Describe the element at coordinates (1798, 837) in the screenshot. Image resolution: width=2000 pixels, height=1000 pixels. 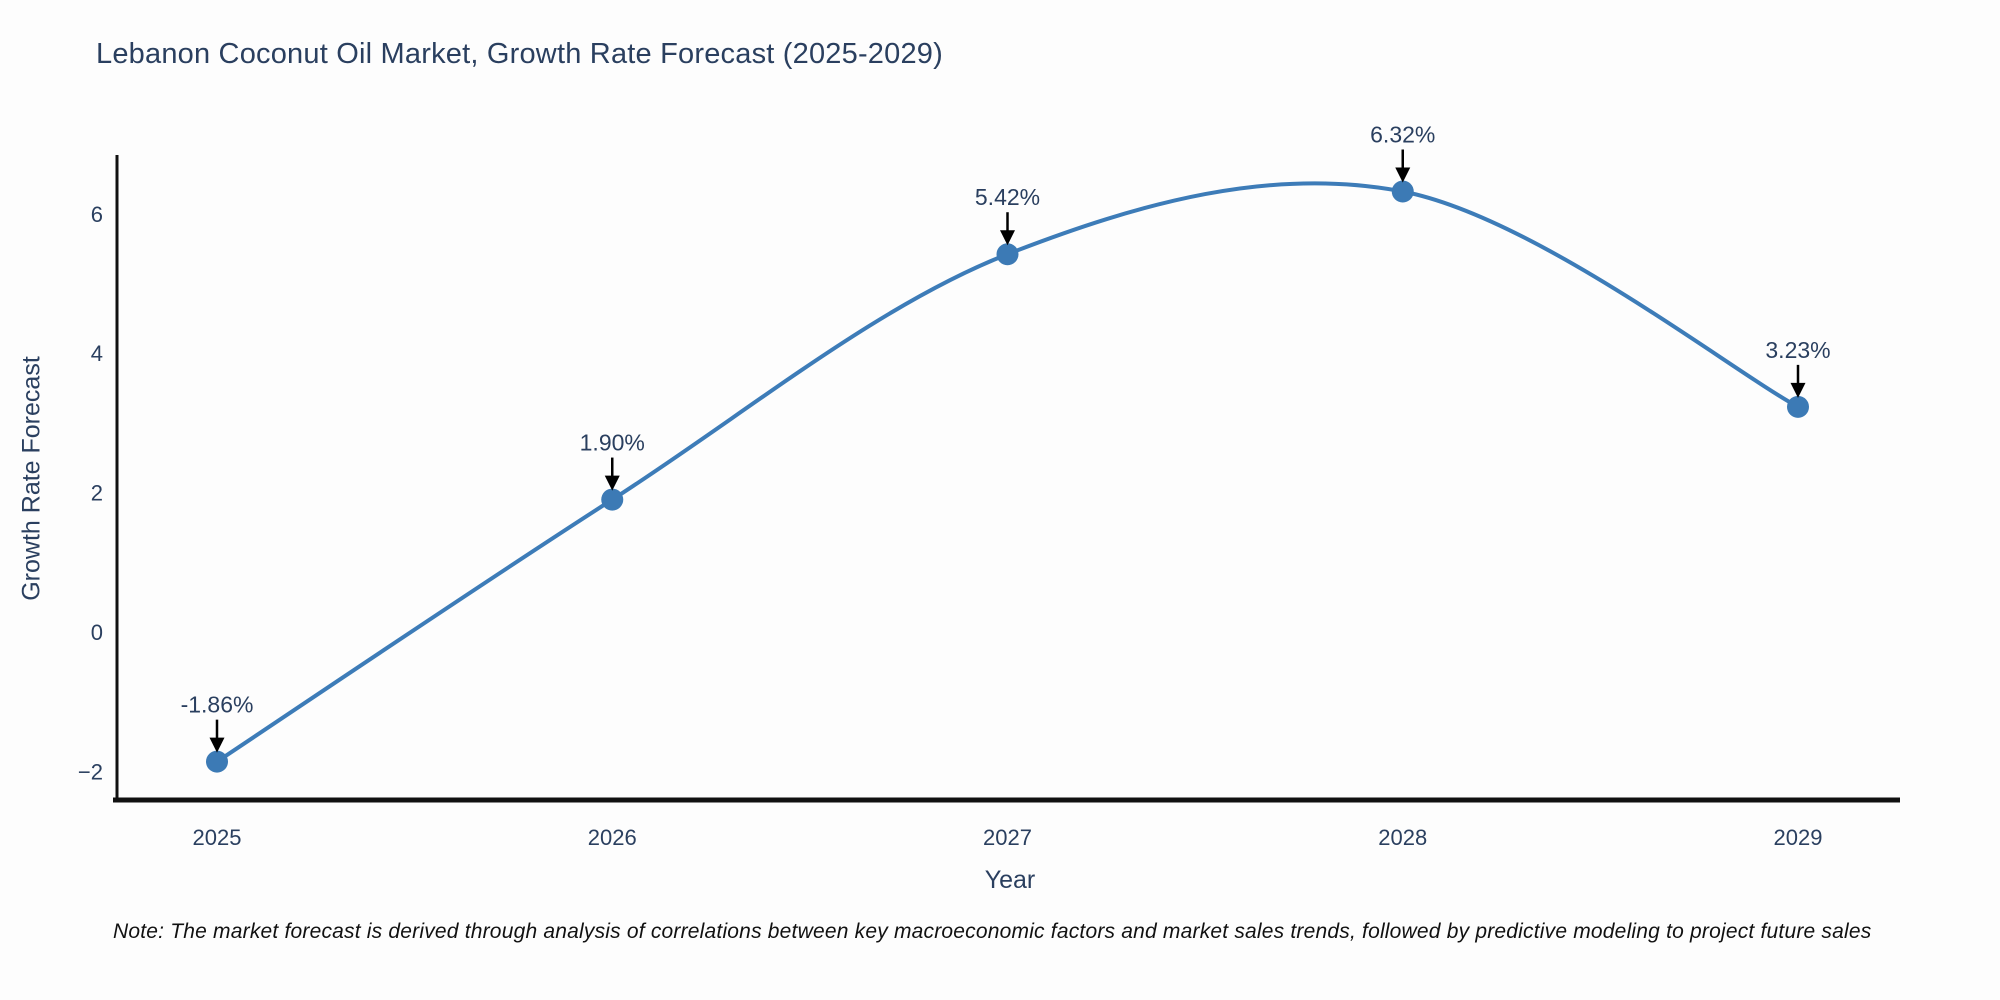
I see `x-tick-label: 2029` at that location.